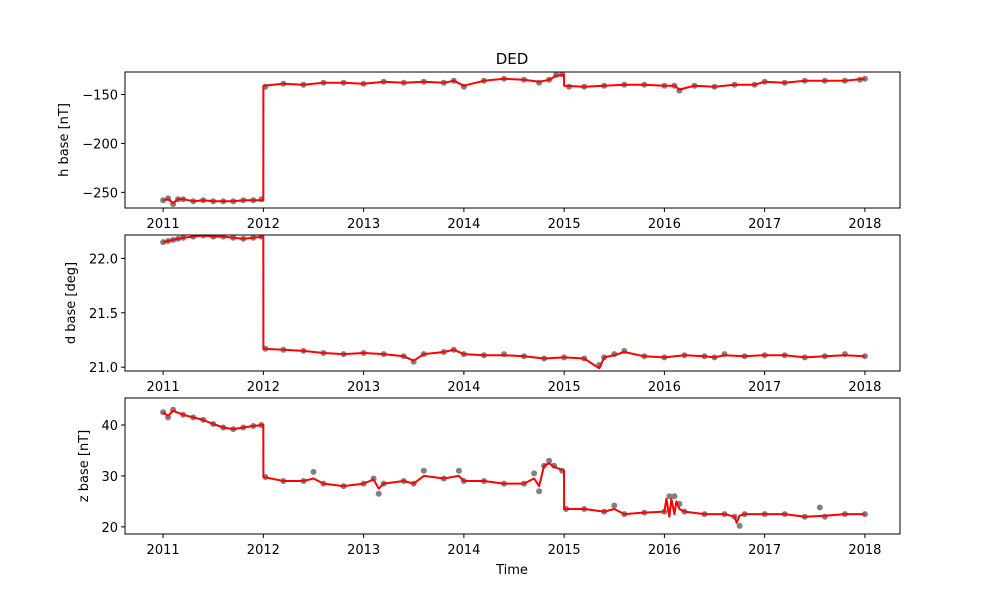 This screenshot has height=600, width=1000. What do you see at coordinates (100, 193) in the screenshot?
I see `y-tick-label: −250` at bounding box center [100, 193].